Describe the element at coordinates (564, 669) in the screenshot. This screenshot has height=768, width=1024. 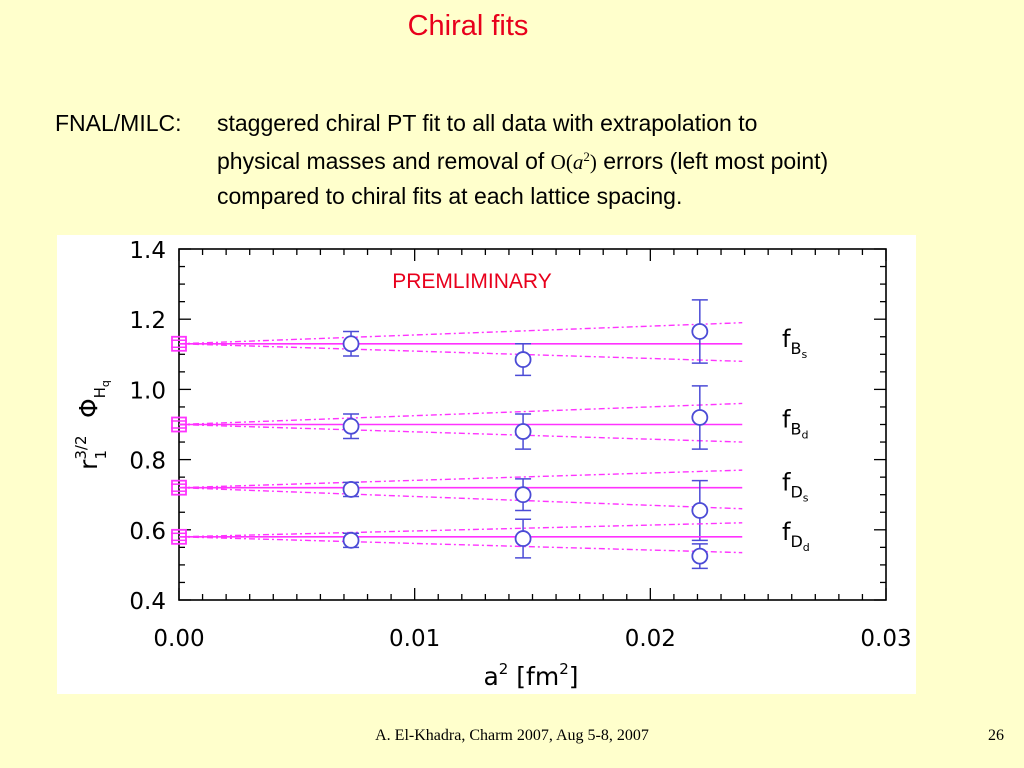
I see `x-axis-title-unit-exp: 2` at that location.